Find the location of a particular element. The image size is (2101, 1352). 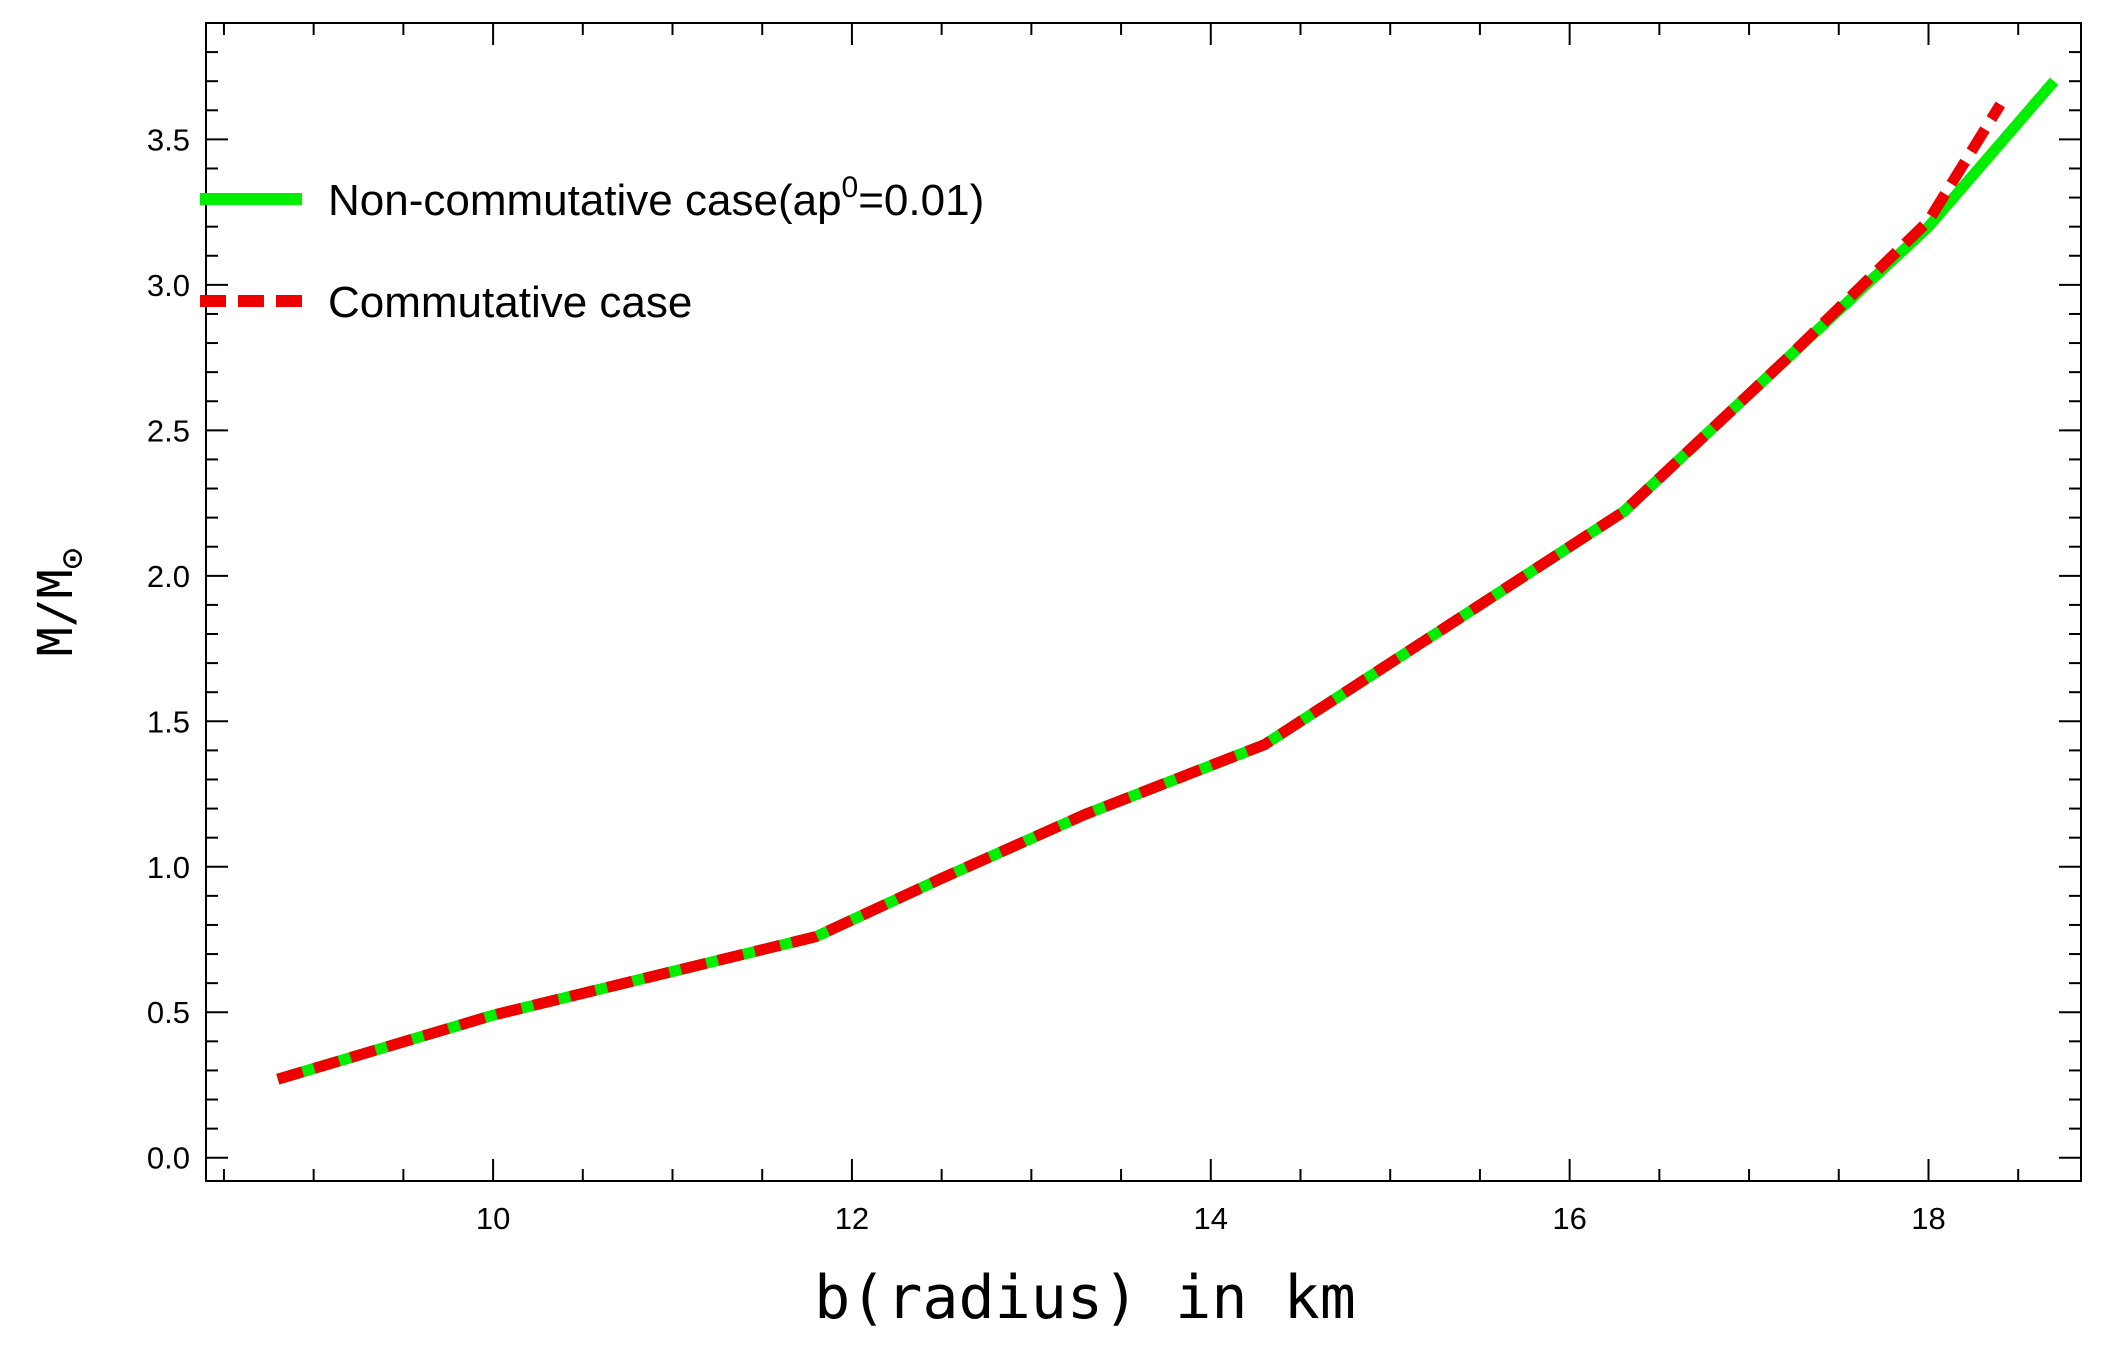

y-axis-label: M/M⊙ is located at coordinates (60, 602).